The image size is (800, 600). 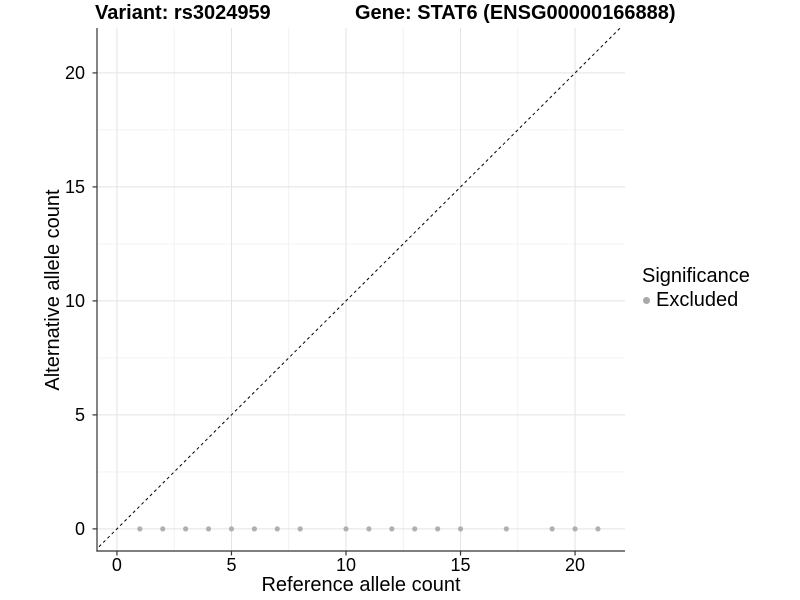 I want to click on x-tick-label: 20, so click(x=575, y=565).